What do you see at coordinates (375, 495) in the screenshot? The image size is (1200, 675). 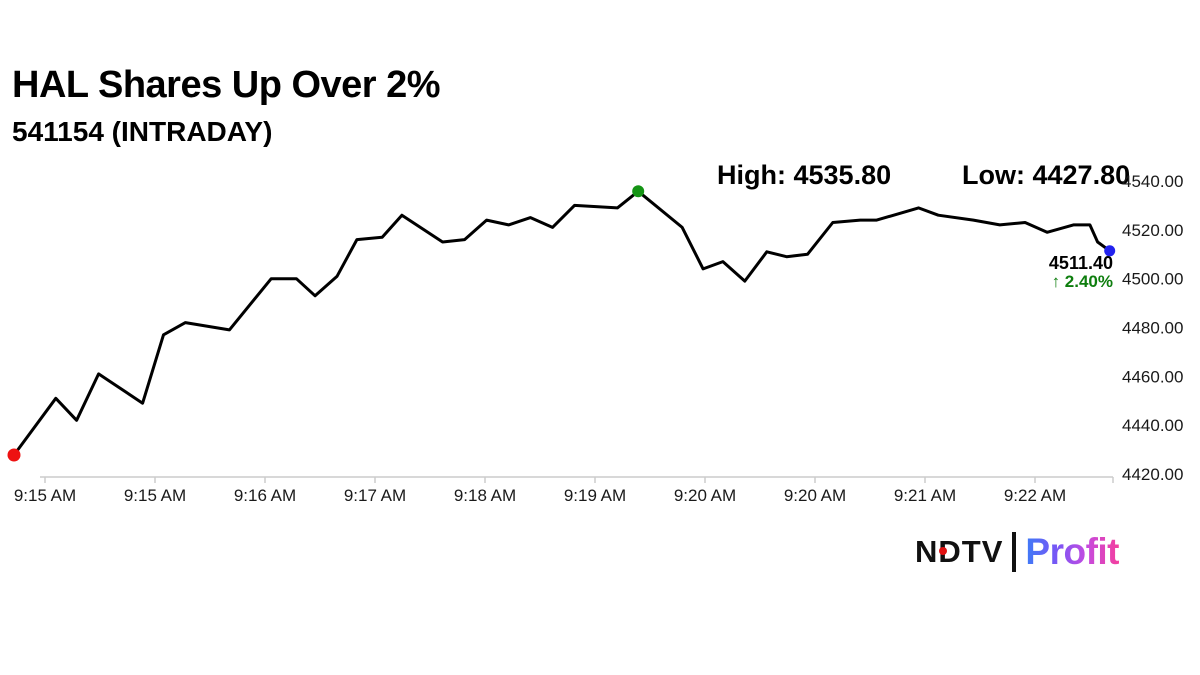 I see `x-tick-label: 9:17 AM` at bounding box center [375, 495].